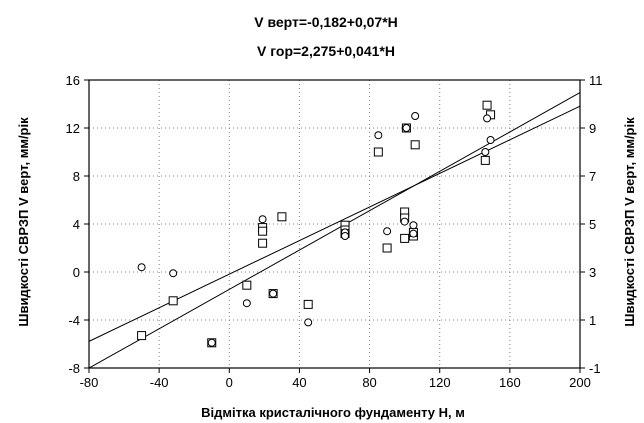  Describe the element at coordinates (592, 272) in the screenshot. I see `y-right-tick-label: 3` at that location.